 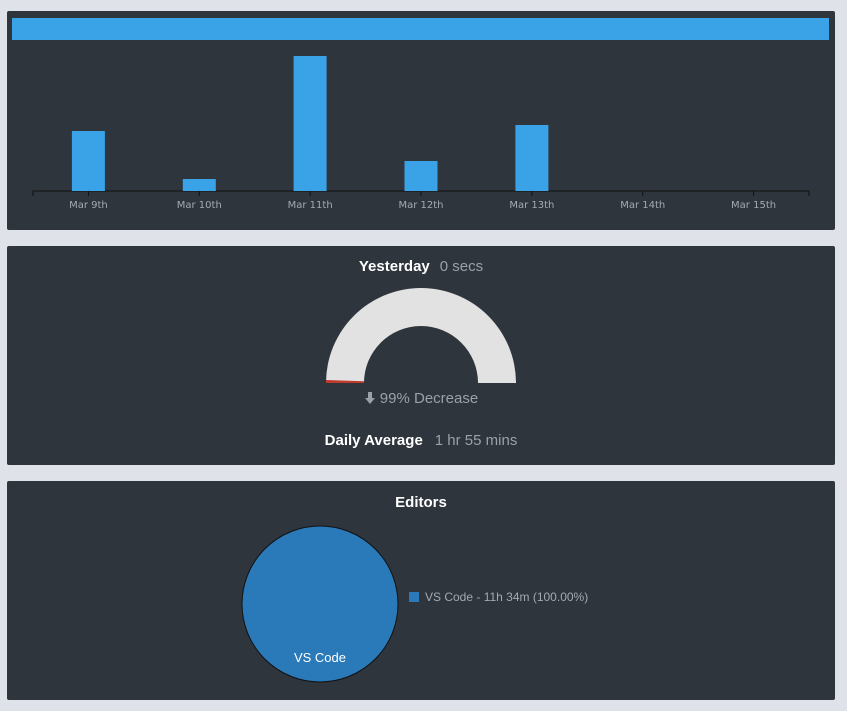 I want to click on legend-swatch, so click(x=414, y=597).